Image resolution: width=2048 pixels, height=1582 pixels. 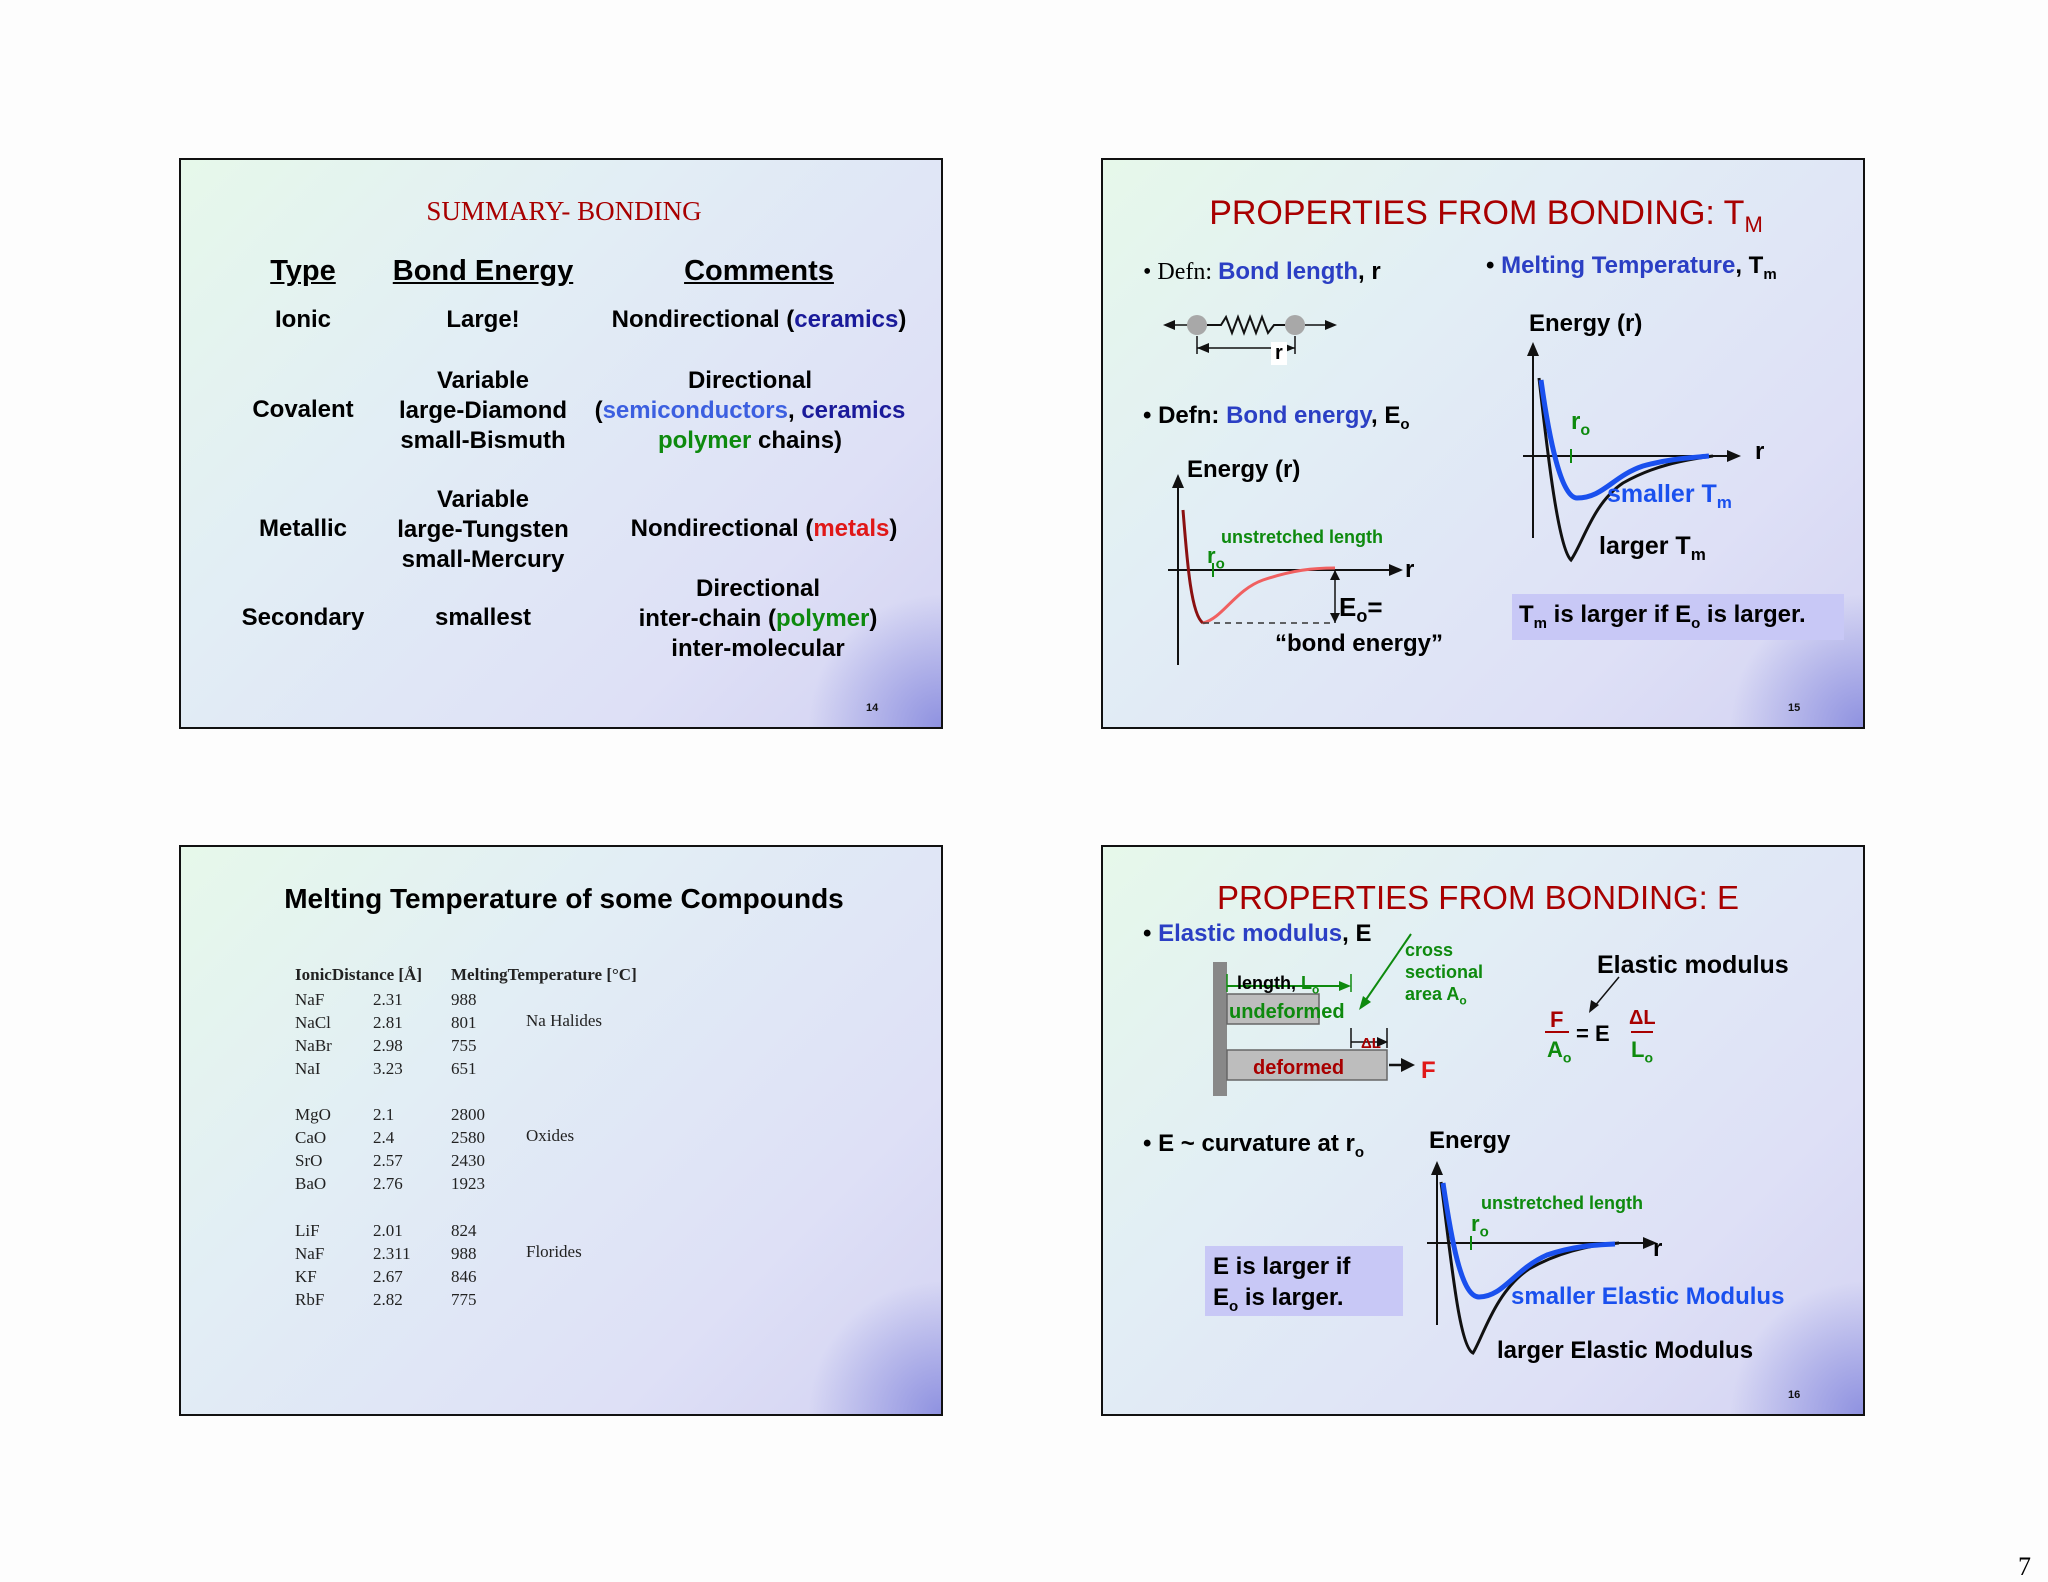 I want to click on table-cell: NaI, so click(x=313, y=1068).